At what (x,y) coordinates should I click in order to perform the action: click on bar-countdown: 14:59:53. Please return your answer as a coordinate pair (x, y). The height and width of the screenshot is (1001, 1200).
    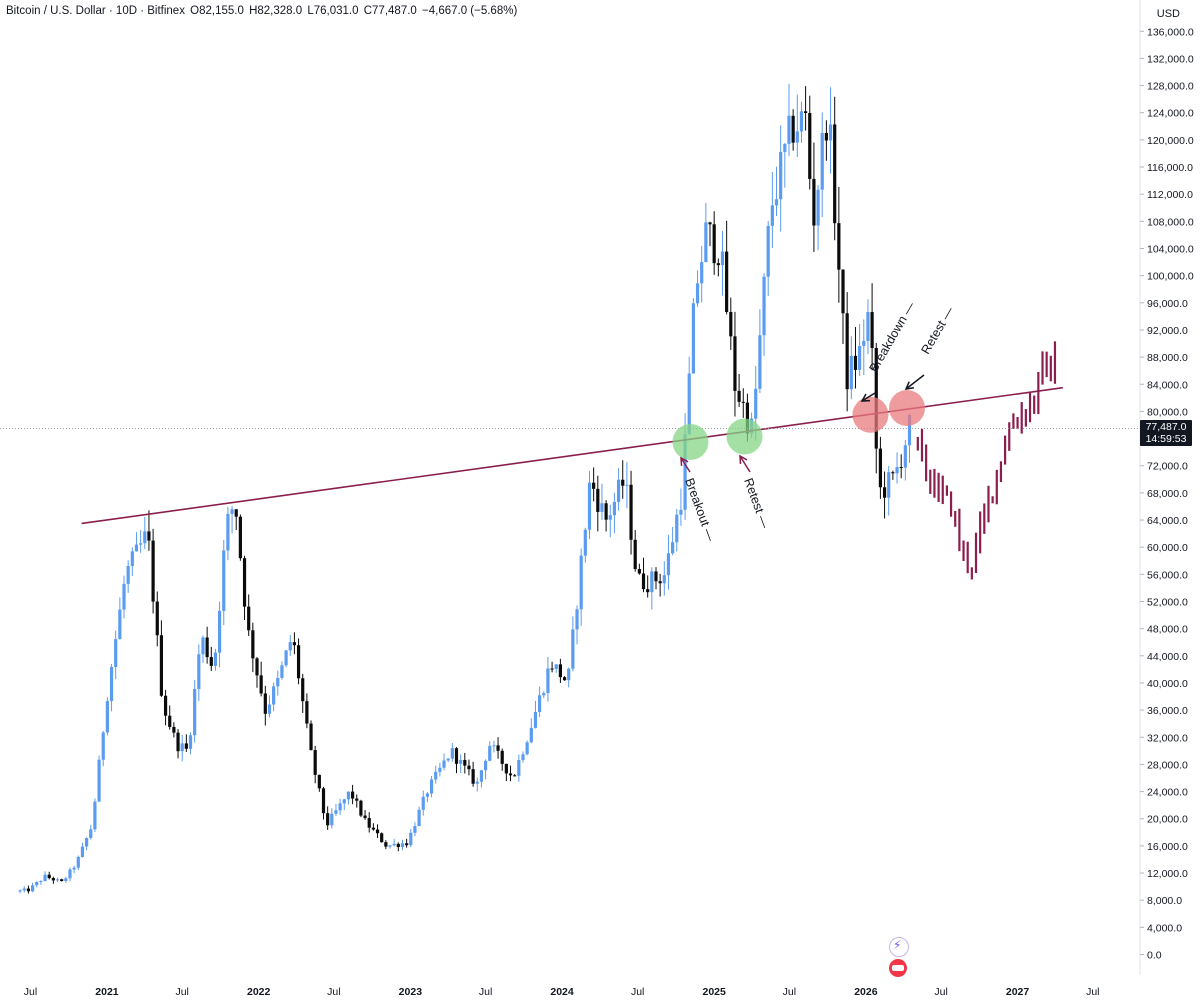
    Looking at the image, I should click on (1166, 439).